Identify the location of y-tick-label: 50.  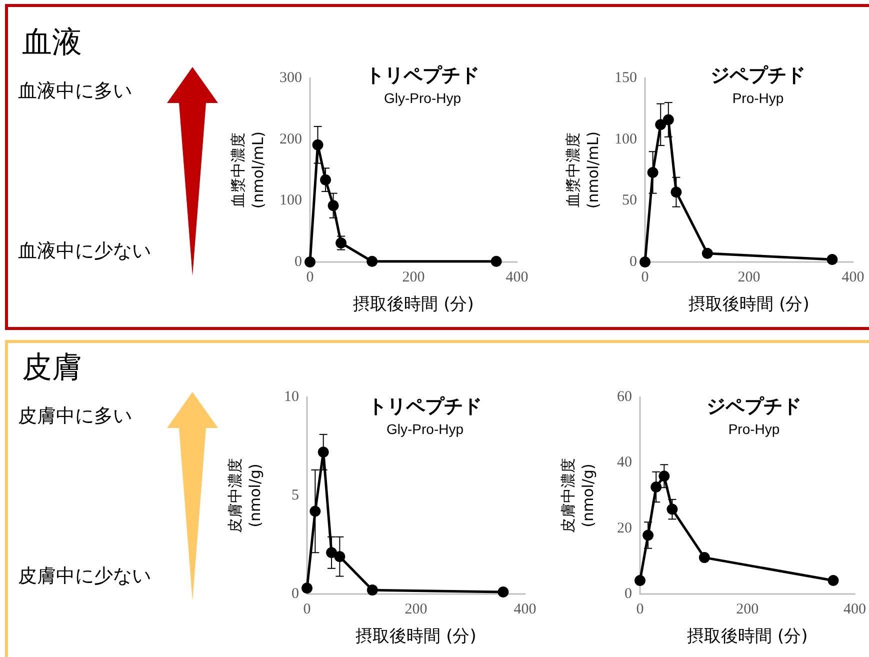
(629, 200).